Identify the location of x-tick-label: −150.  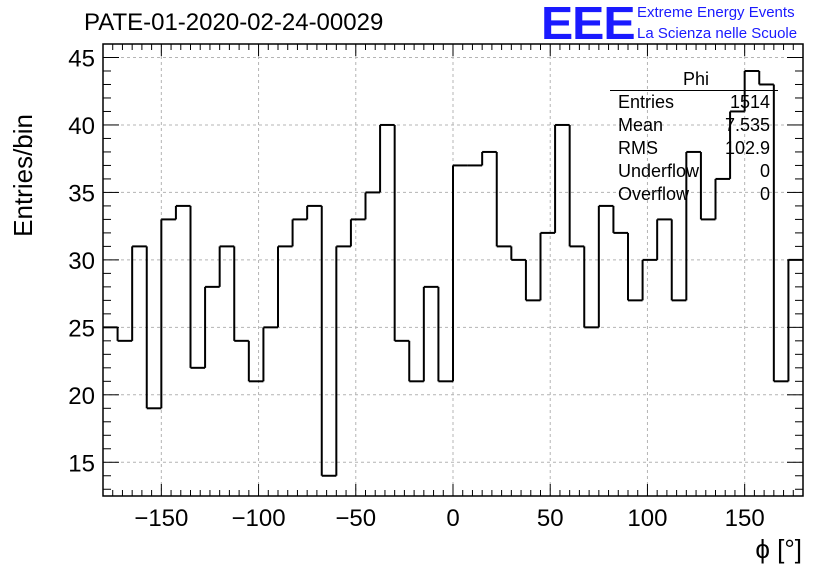
(161, 518).